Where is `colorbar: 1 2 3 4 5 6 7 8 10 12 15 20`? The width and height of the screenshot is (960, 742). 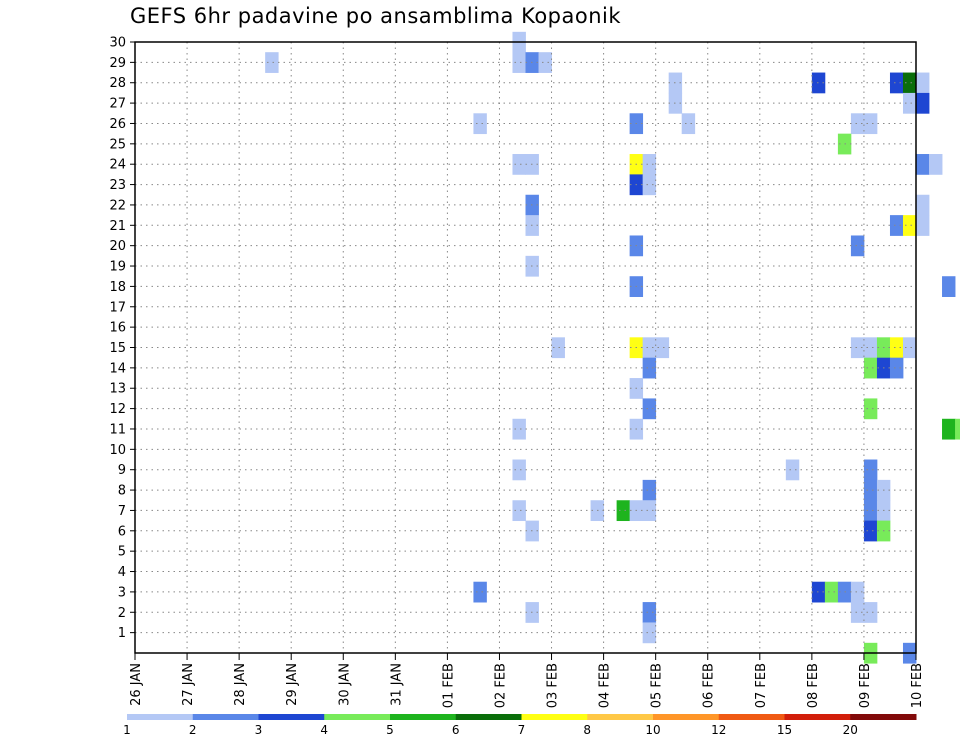 colorbar: 1 2 3 4 5 6 7 8 10 12 15 20 is located at coordinates (520, 725).